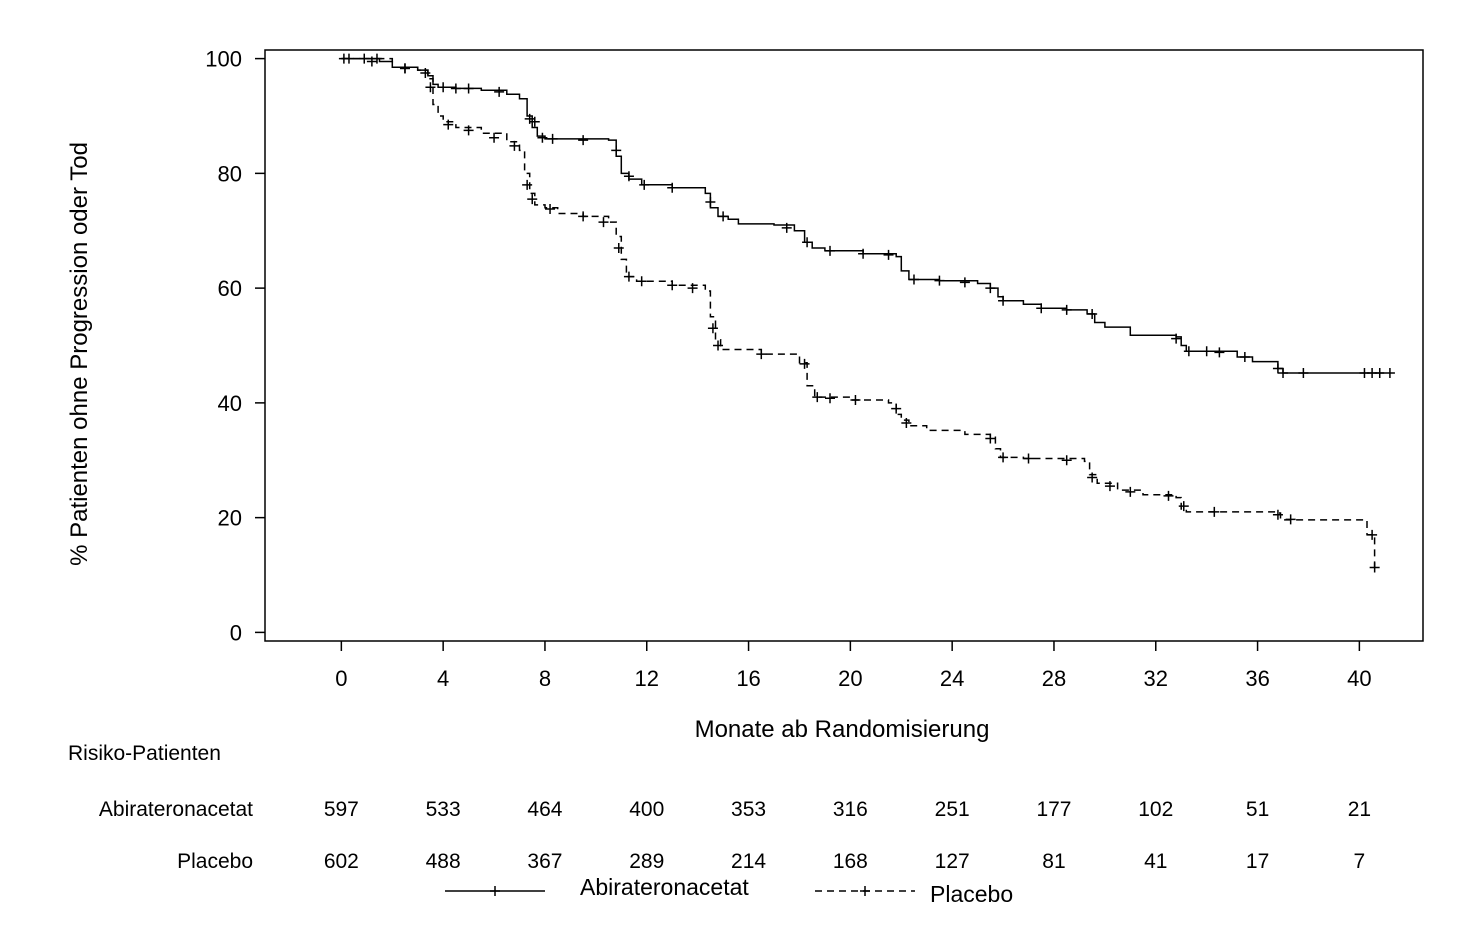  I want to click on y-axis-title: % Patienten ohne Progression oder Tod, so click(79, 354).